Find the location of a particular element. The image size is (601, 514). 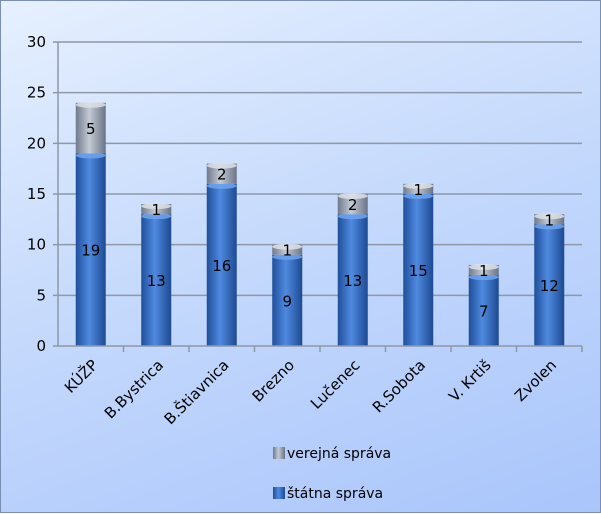

data-label: 9 is located at coordinates (287, 301).